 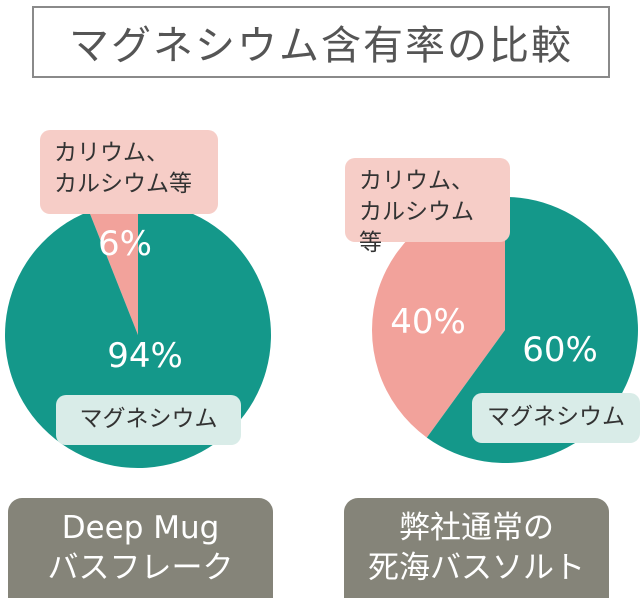 I want to click on legend-callout-magnesium-1: マグネシウム, so click(x=148, y=420).